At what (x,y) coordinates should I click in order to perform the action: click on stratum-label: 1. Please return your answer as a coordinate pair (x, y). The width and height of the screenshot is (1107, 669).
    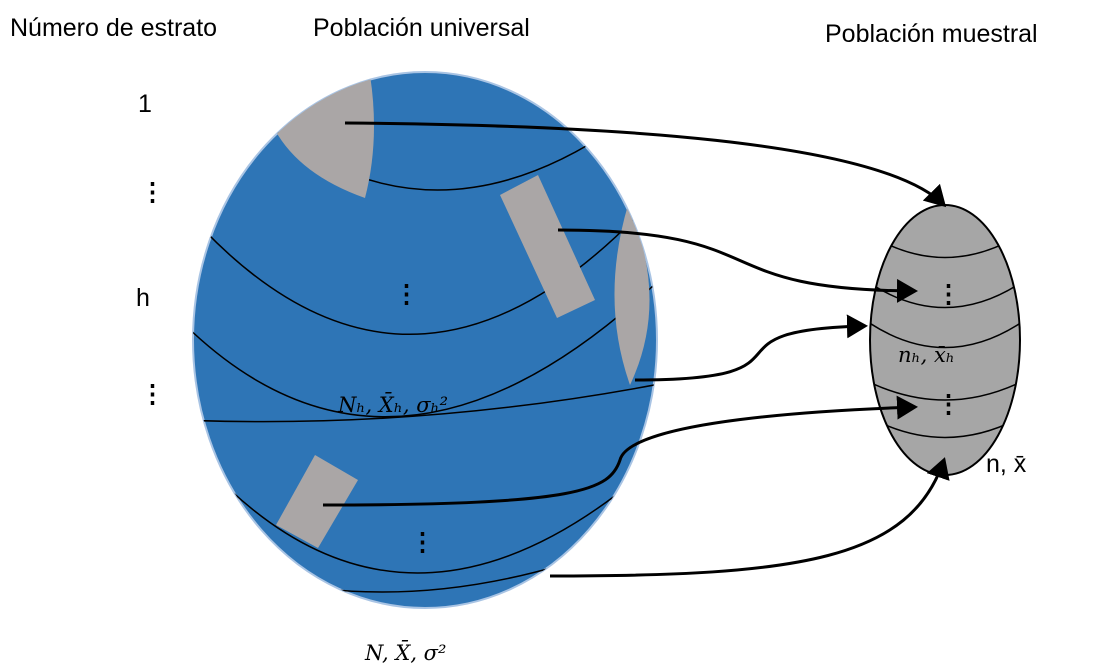
    Looking at the image, I should click on (145, 104).